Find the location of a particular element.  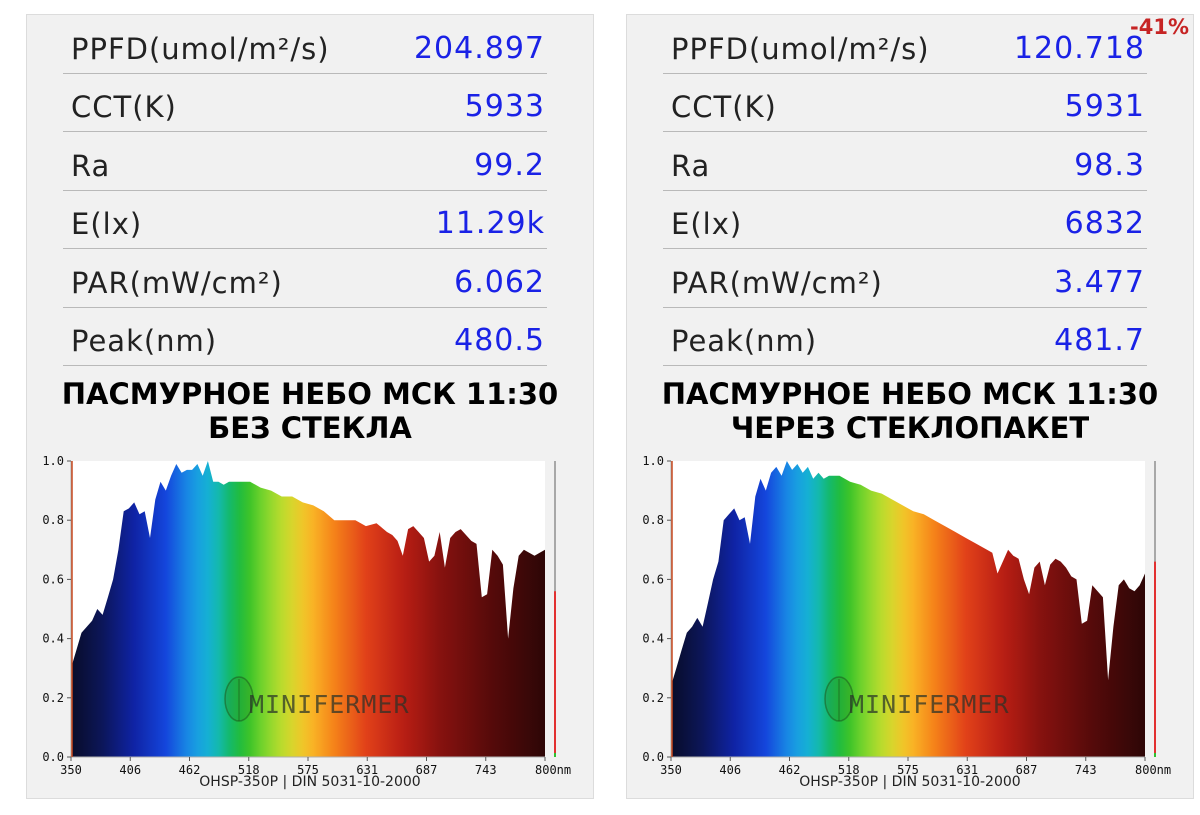

reading-value: 120.718 is located at coordinates (1079, 48).